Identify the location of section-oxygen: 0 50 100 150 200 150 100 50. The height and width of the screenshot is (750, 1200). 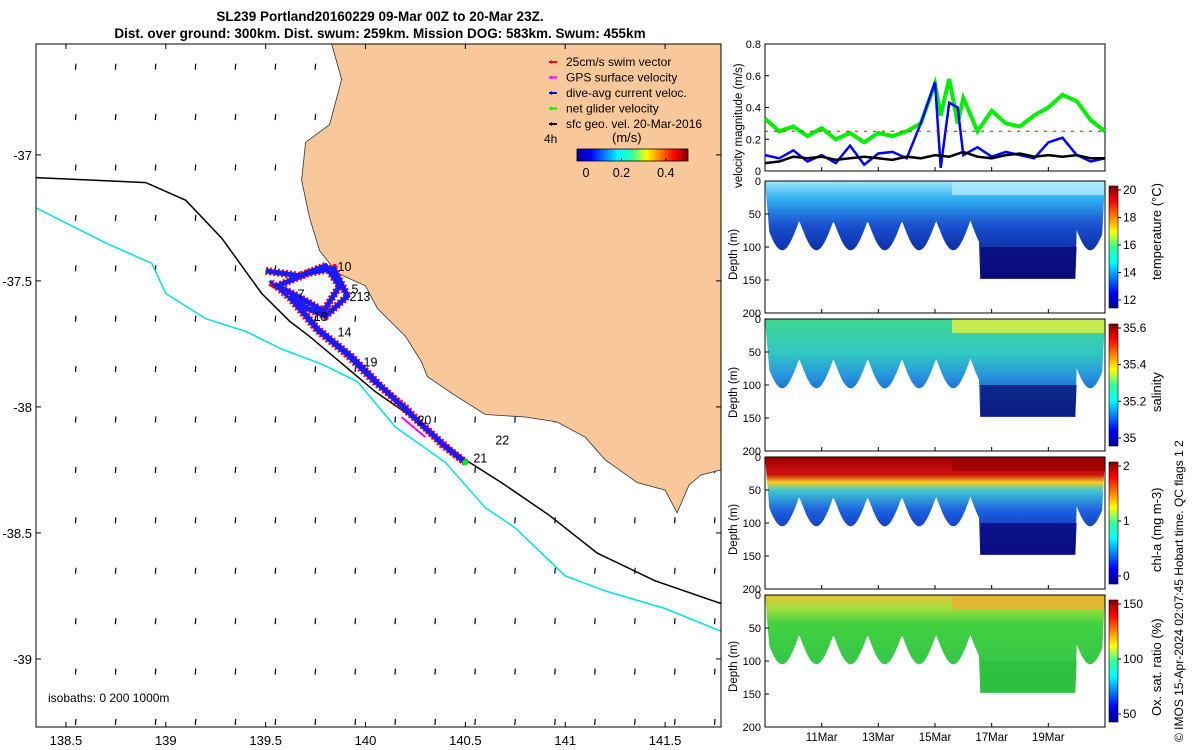
(943, 662).